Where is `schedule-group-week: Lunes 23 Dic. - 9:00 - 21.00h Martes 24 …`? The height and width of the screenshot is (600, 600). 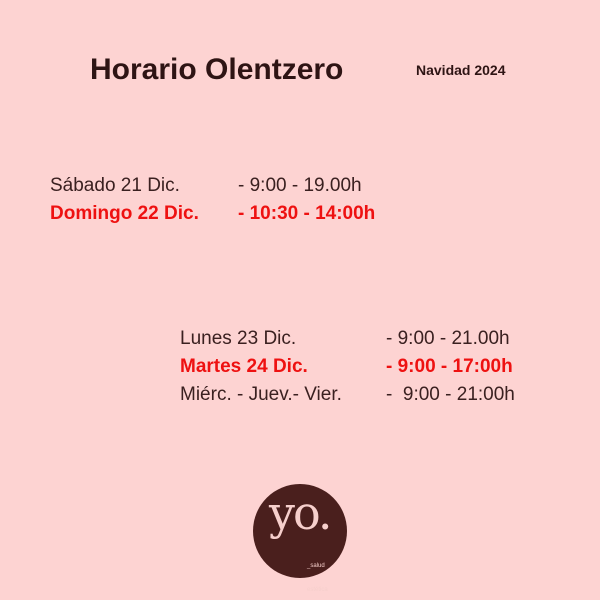 schedule-group-week: Lunes 23 Dic. - 9:00 - 21.00h Martes 24 … is located at coordinates (347, 367).